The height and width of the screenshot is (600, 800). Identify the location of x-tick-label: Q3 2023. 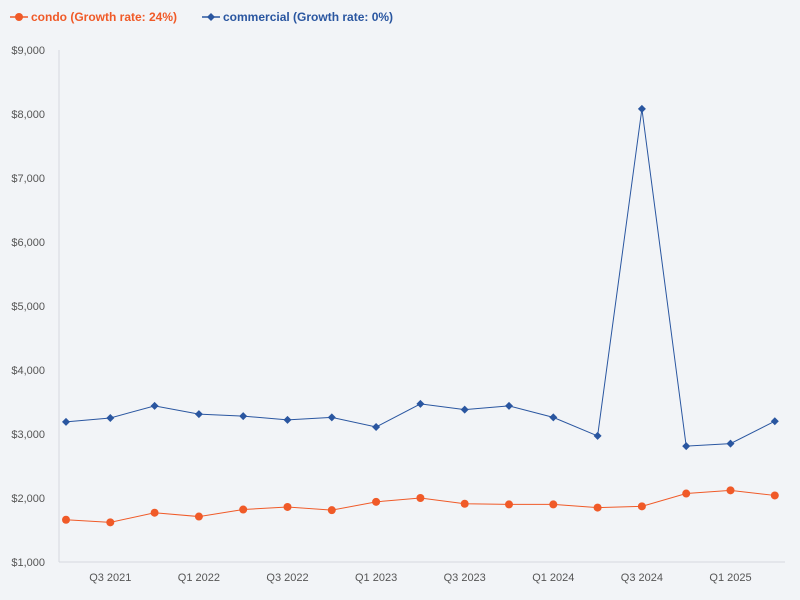
(465, 578).